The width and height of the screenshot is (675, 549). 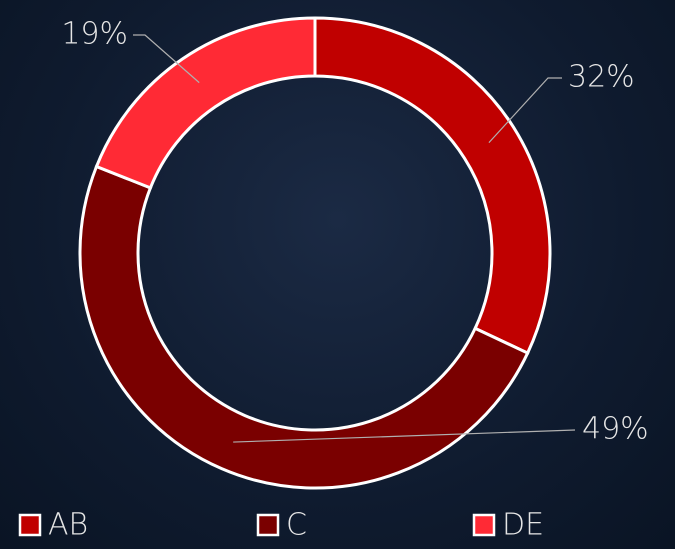 I want to click on data-label: 49%, so click(x=615, y=429).